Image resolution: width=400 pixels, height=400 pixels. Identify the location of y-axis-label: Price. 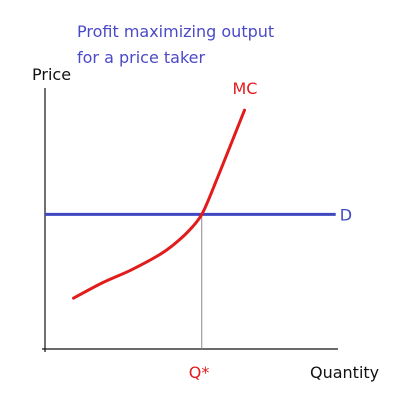
(51, 74).